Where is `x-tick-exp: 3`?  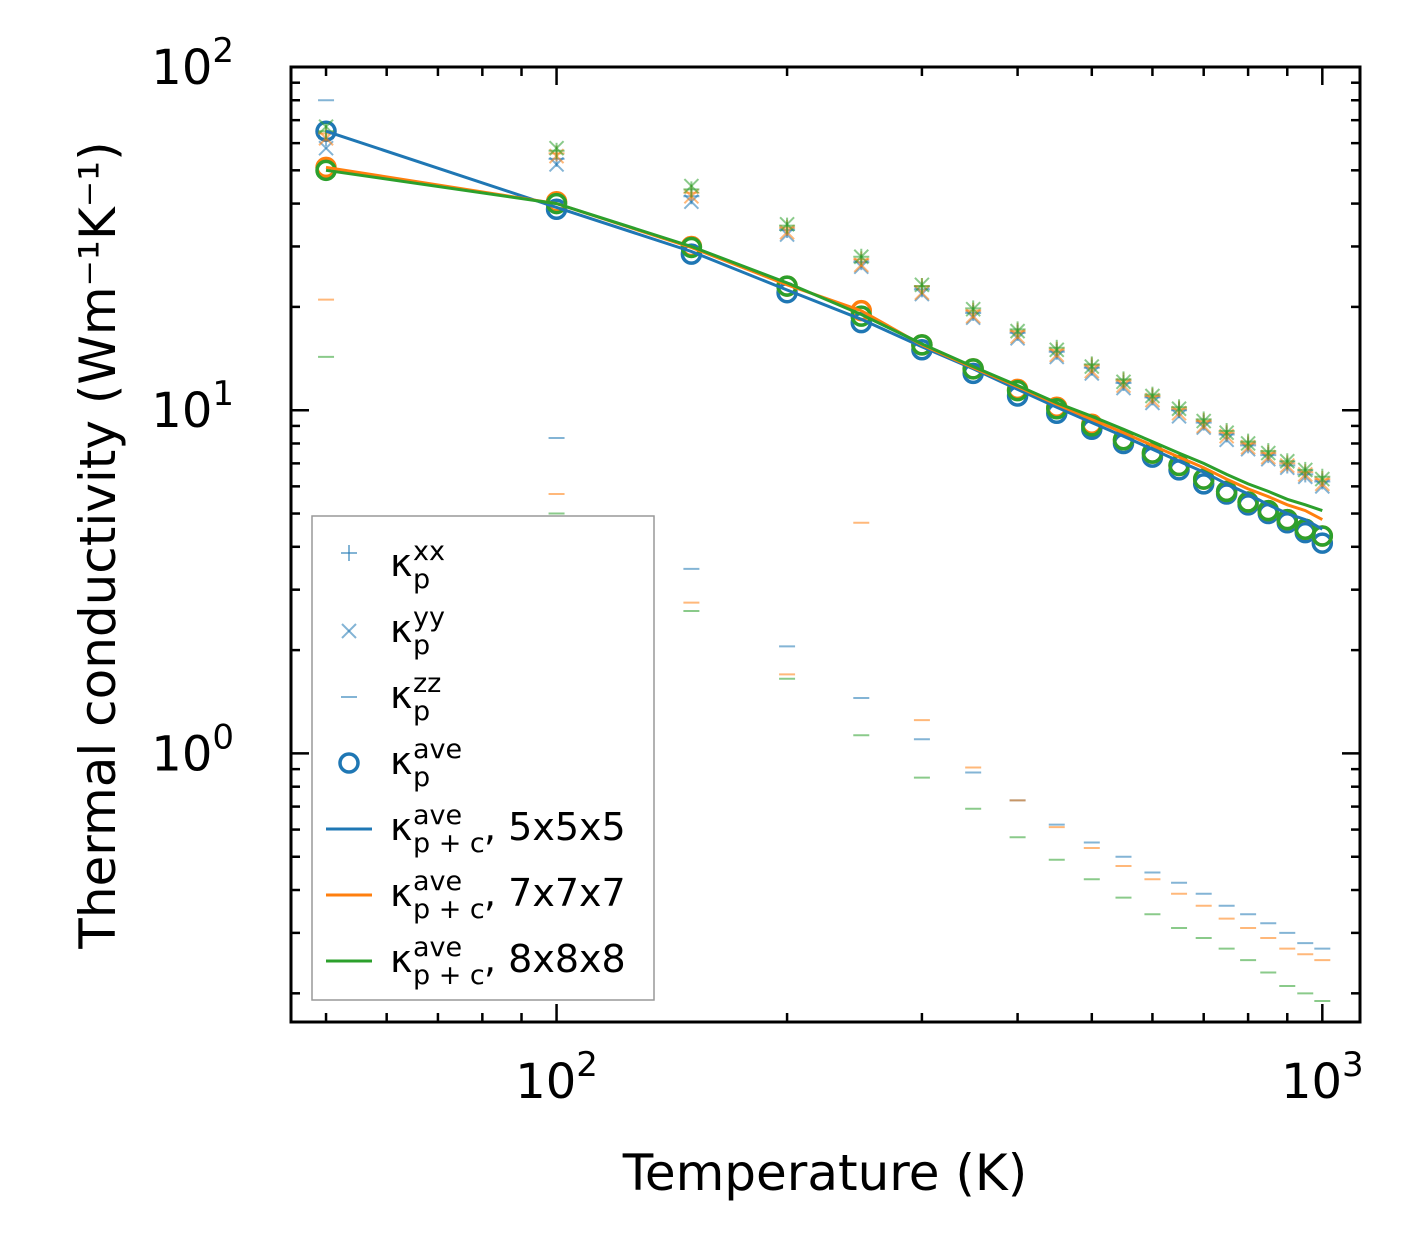 x-tick-exp: 3 is located at coordinates (1353, 1065).